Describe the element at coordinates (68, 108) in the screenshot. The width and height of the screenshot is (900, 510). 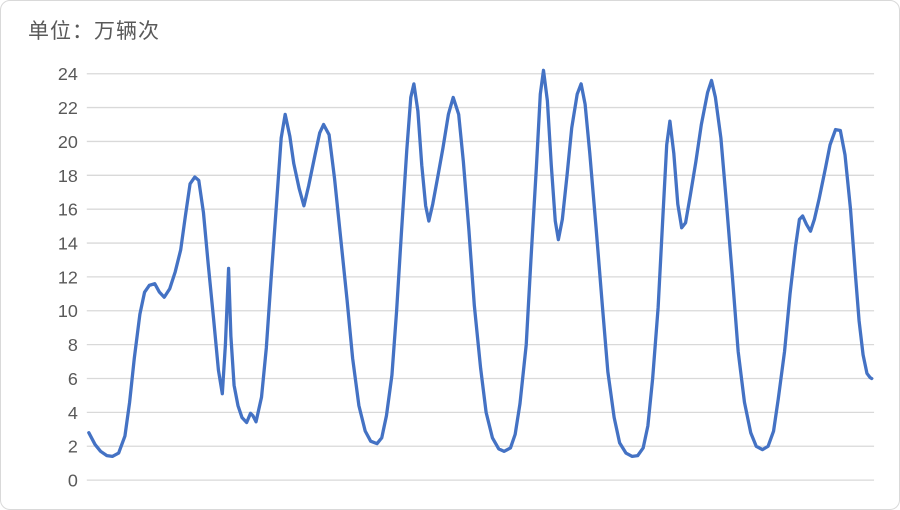
I see `y-tick-label: 22` at that location.